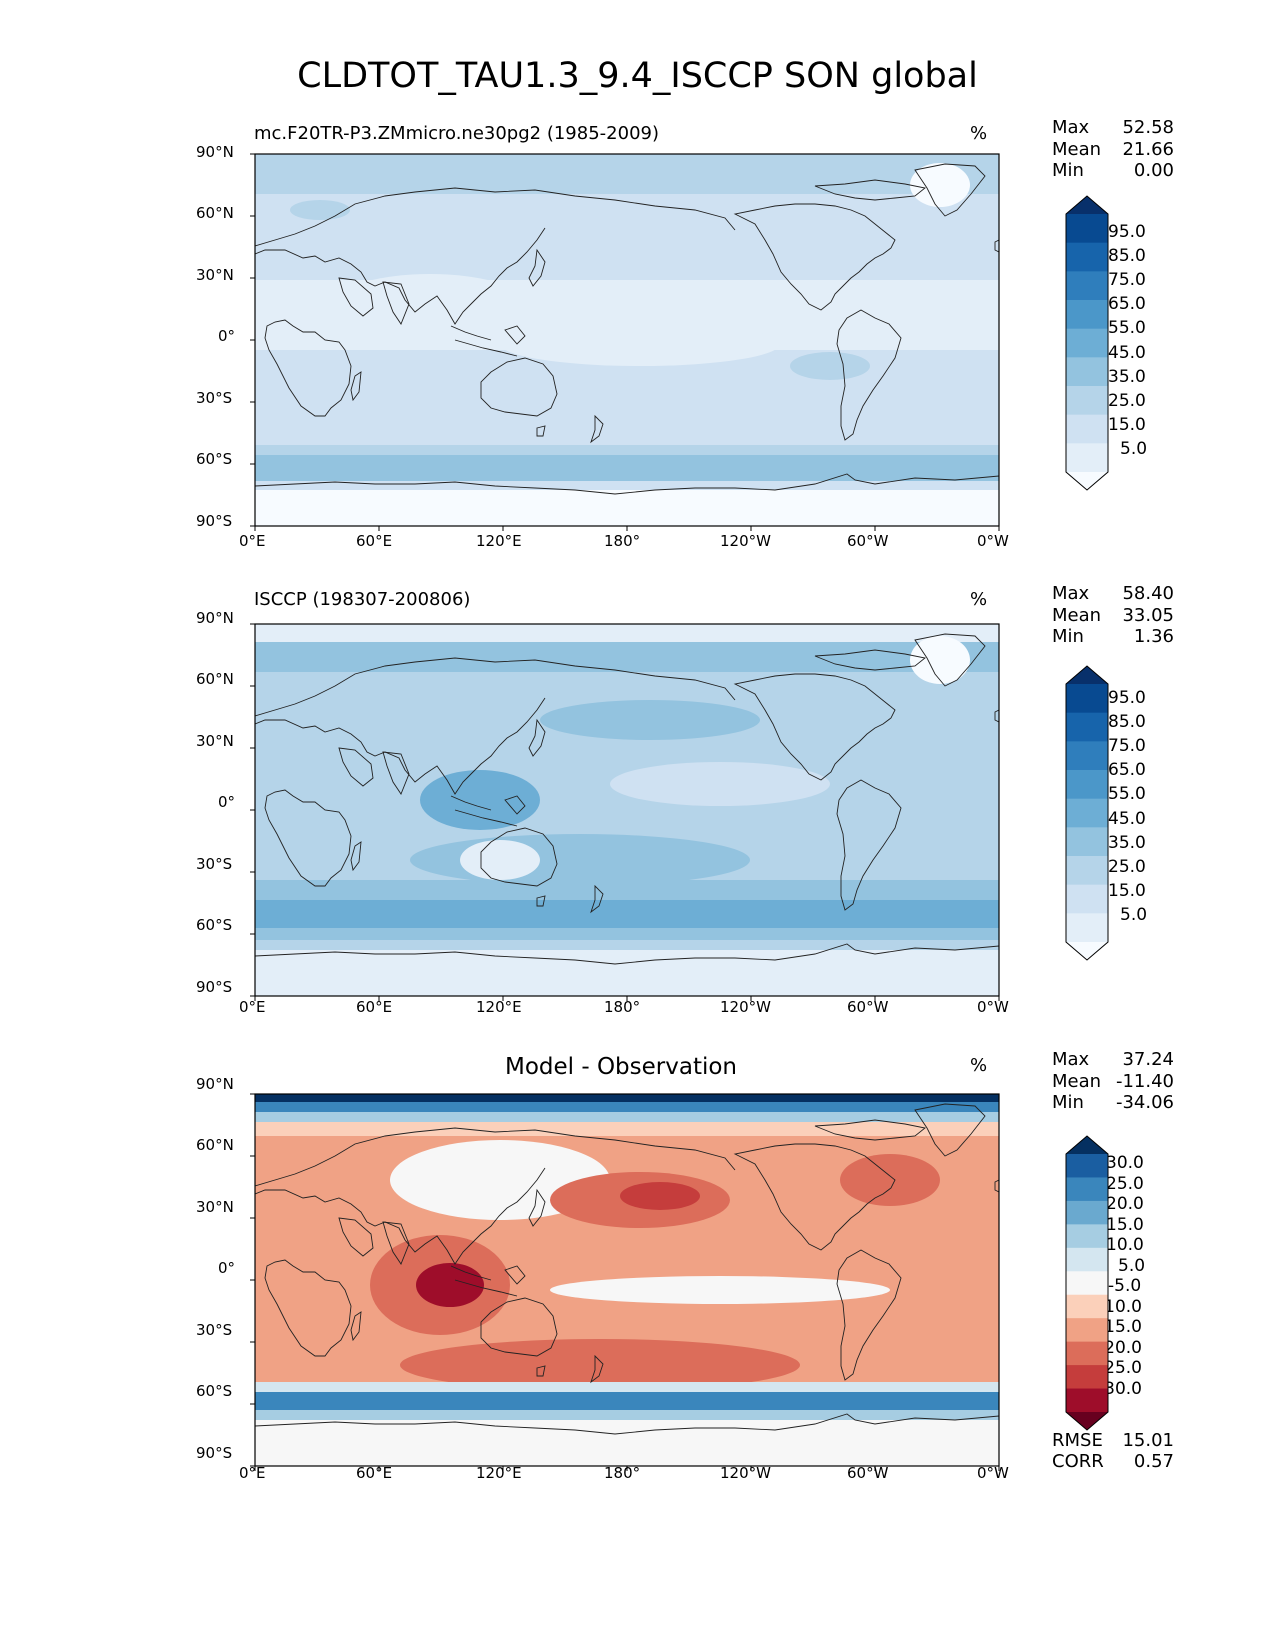 This screenshot has height=1650, width=1275. Describe the element at coordinates (868, 541) in the screenshot. I see `p1-lon-label: 60°W` at that location.